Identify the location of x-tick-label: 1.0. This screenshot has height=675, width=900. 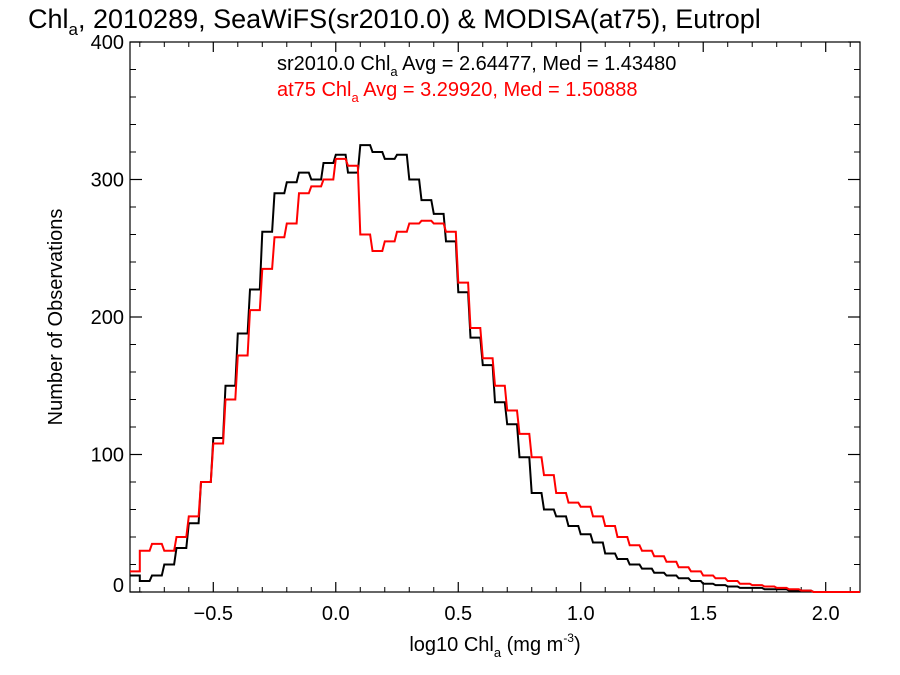
(581, 614).